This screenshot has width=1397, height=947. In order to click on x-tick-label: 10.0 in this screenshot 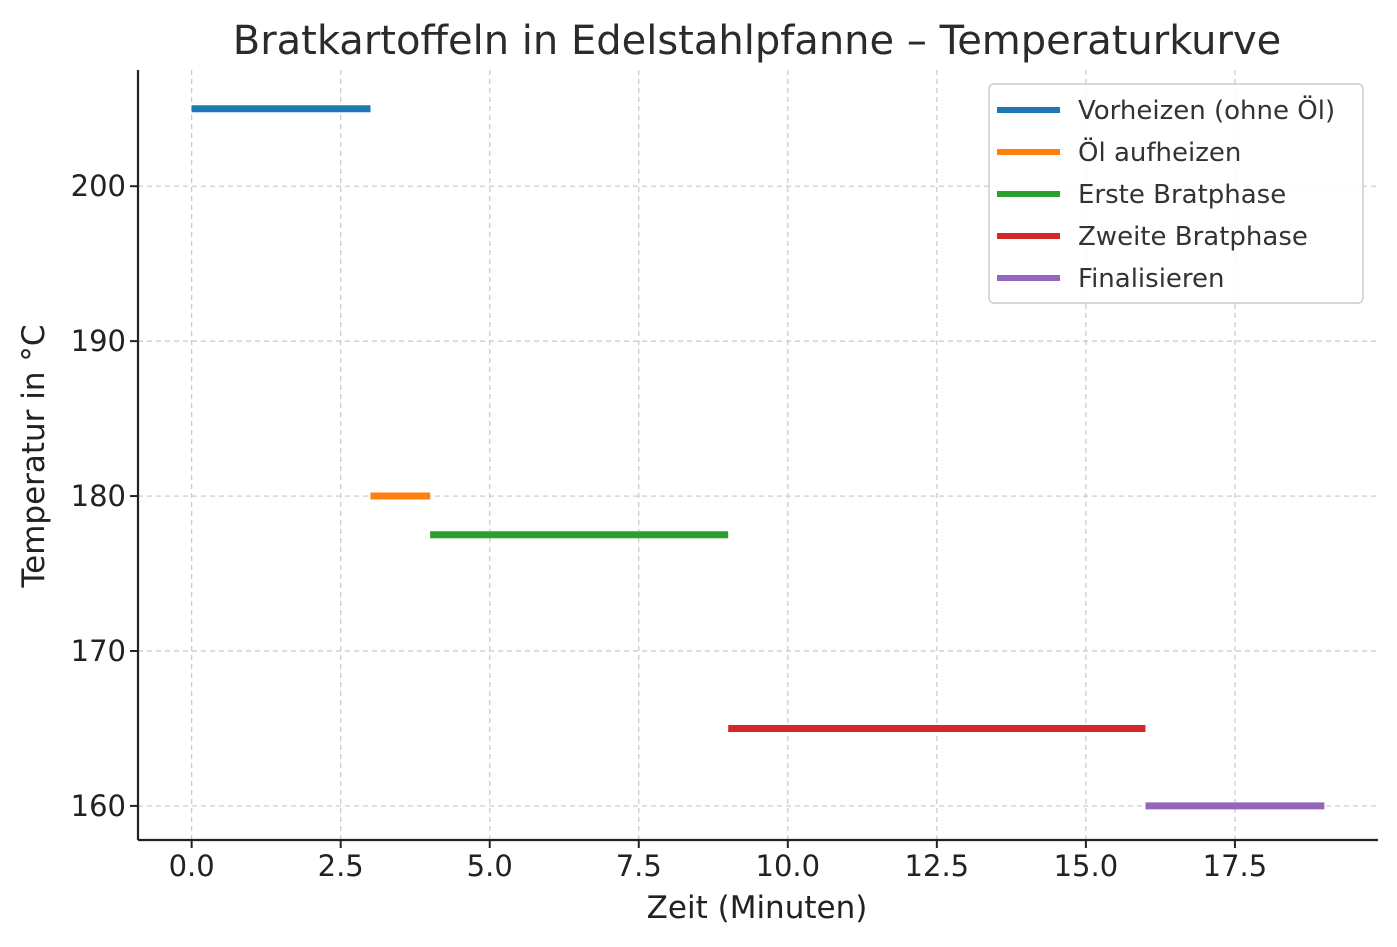, I will do `click(788, 866)`.